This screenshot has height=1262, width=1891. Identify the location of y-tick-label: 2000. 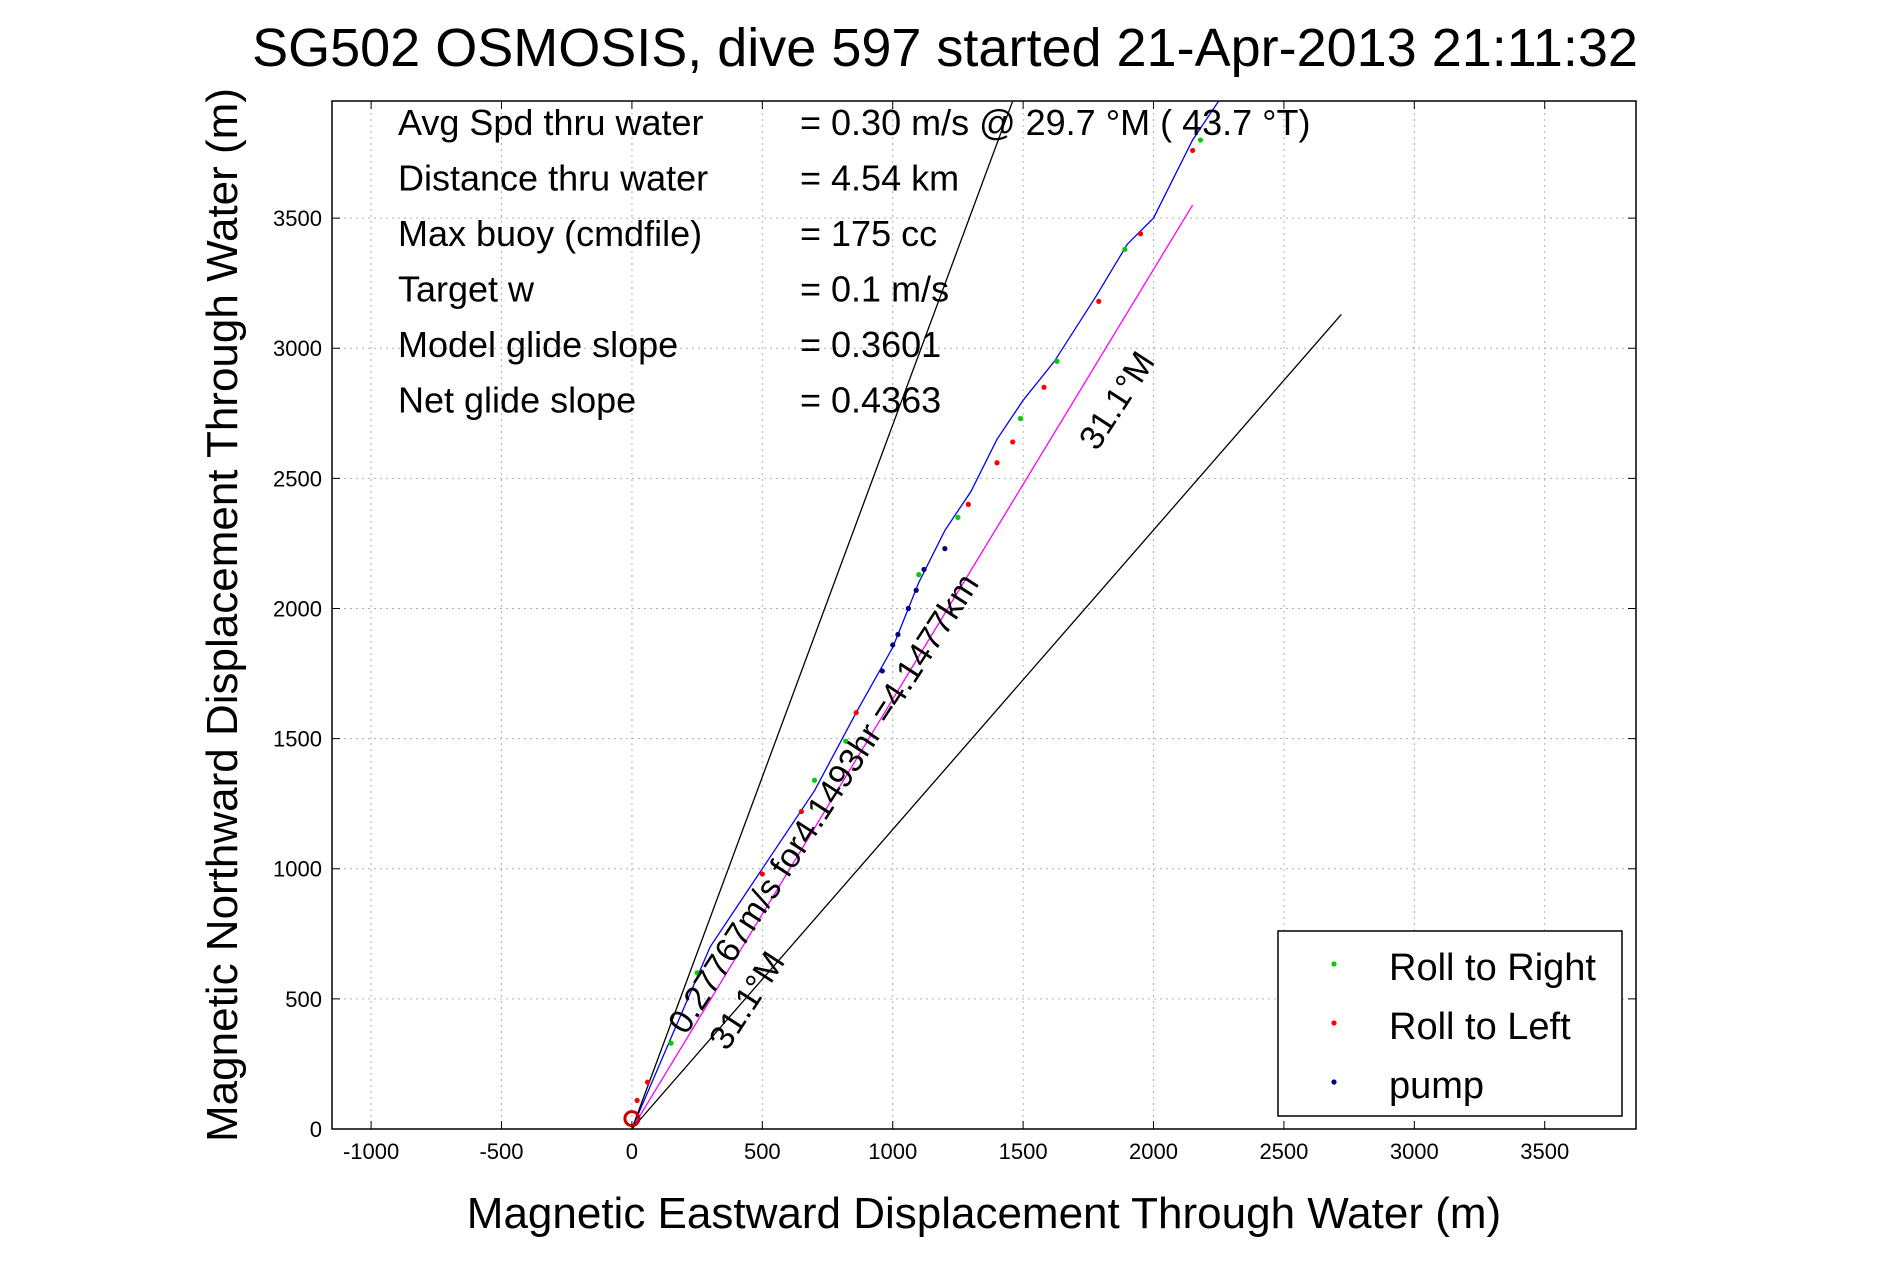
(297, 608).